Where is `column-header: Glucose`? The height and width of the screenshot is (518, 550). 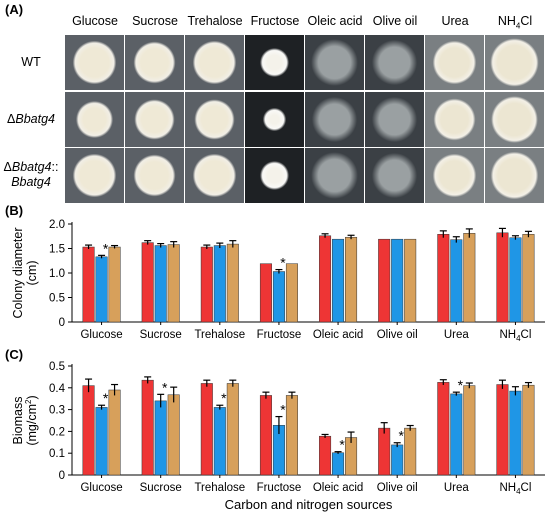
column-header: Glucose is located at coordinates (95, 21).